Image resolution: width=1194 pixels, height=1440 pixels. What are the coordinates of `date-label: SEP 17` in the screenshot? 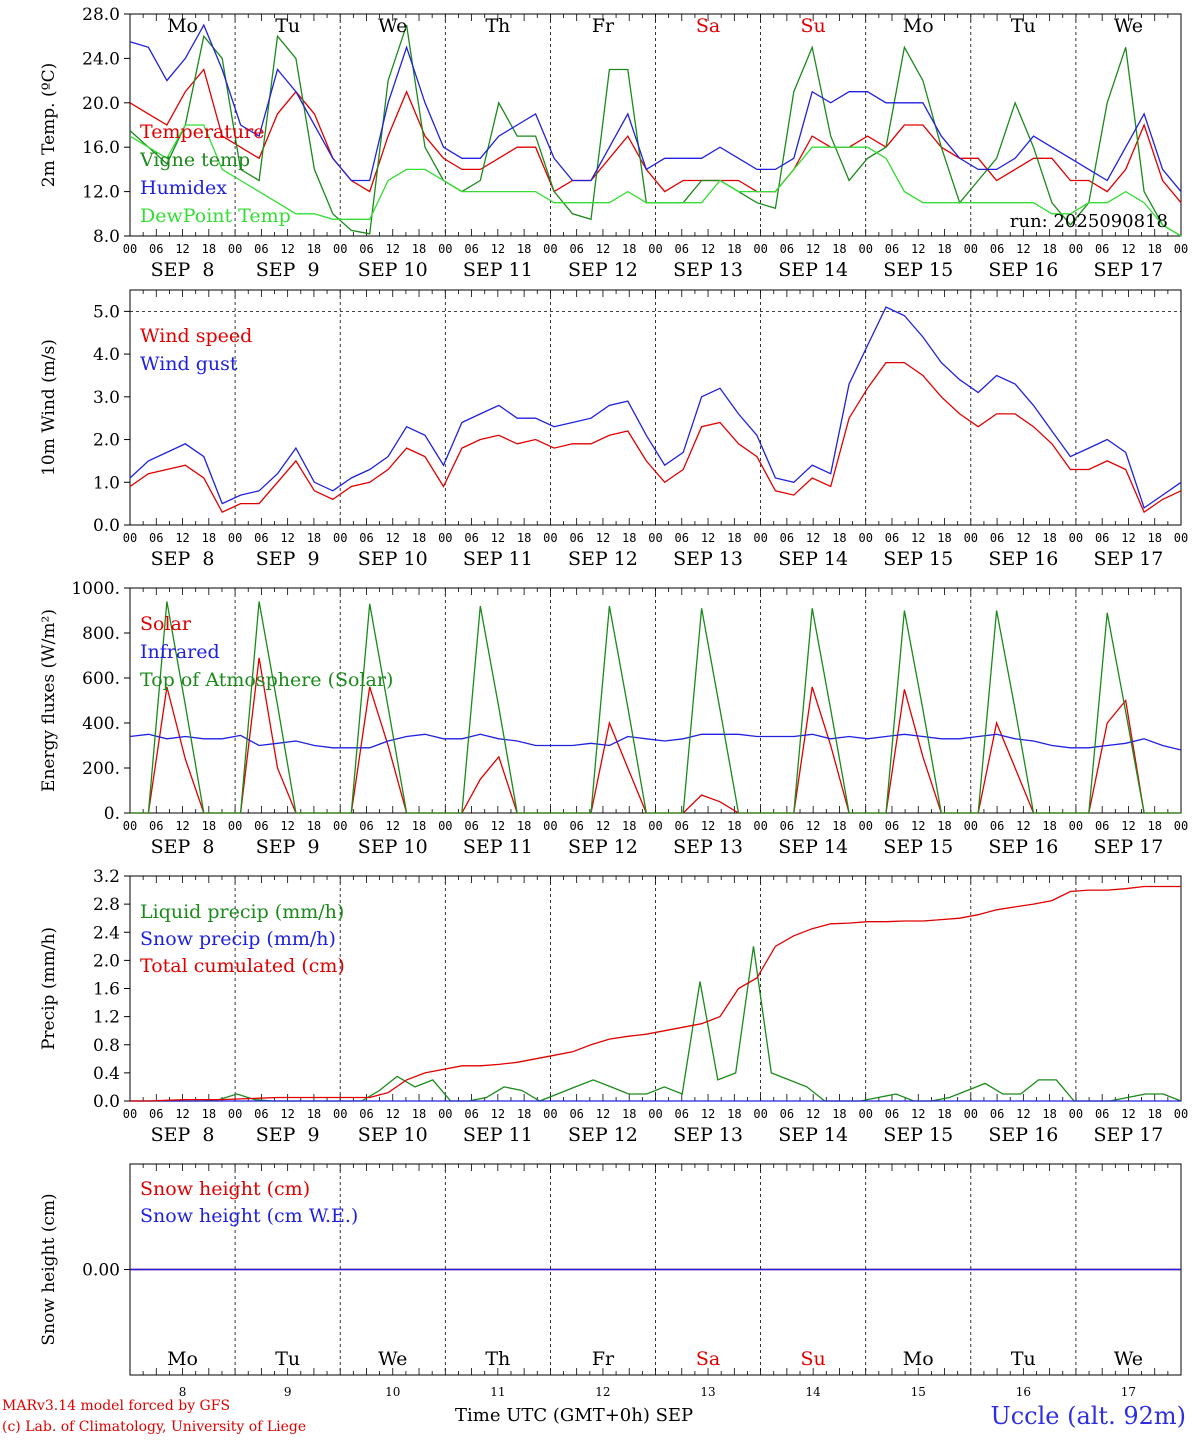 It's located at (1129, 270).